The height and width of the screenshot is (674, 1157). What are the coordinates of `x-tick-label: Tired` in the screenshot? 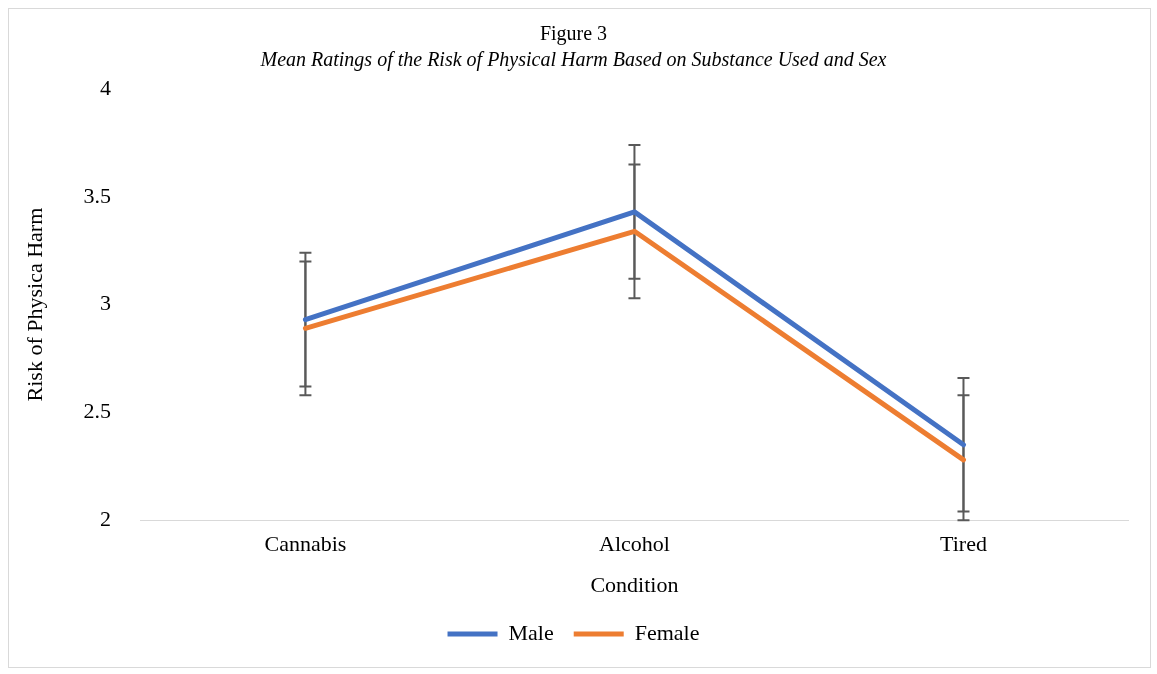 It's located at (963, 544).